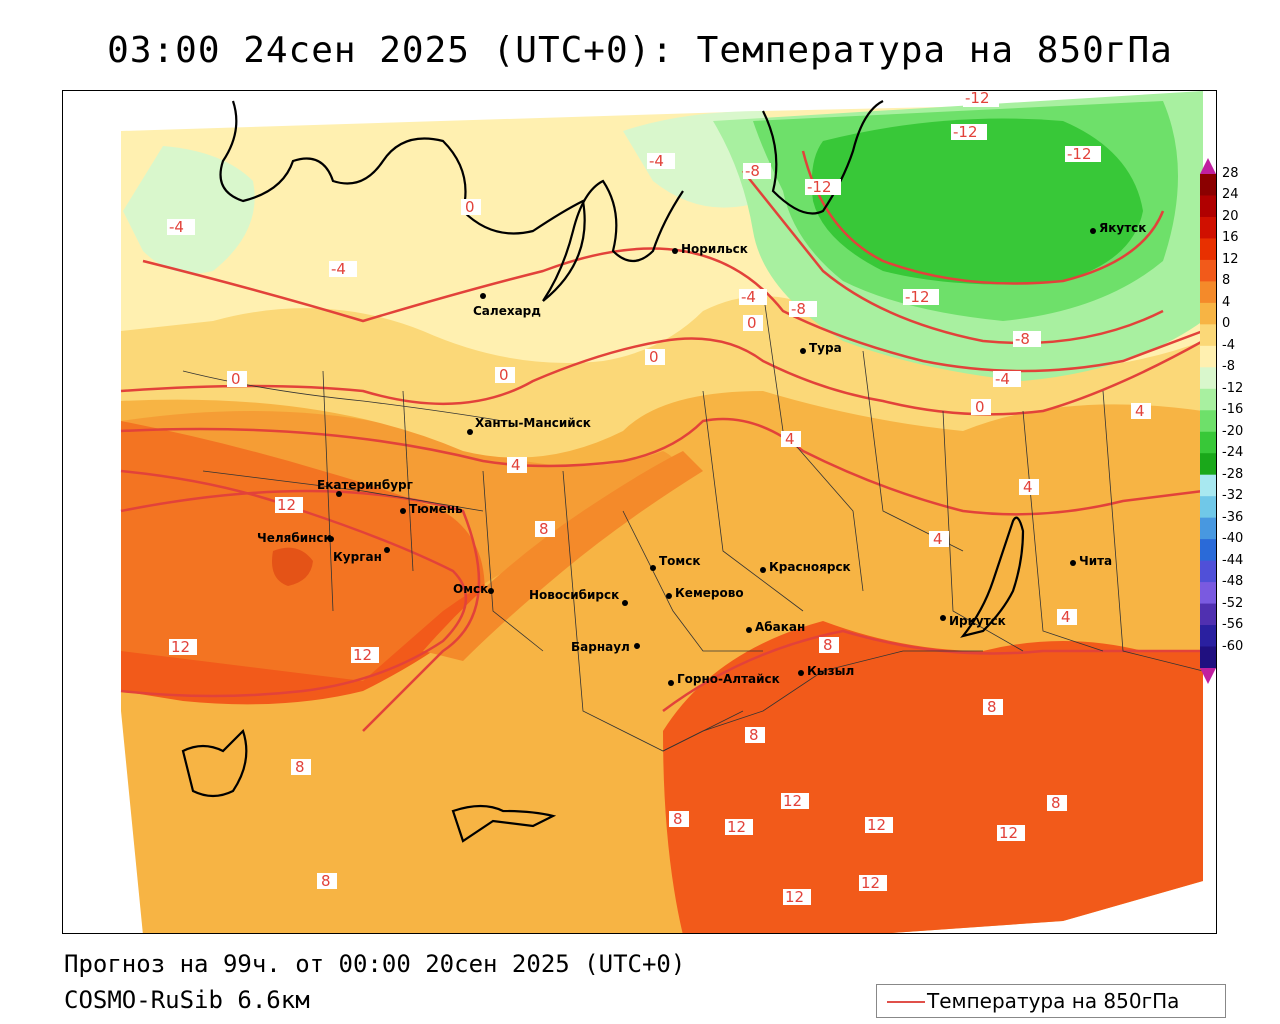  I want to click on city-tomsk: Томск, so click(675, 562).